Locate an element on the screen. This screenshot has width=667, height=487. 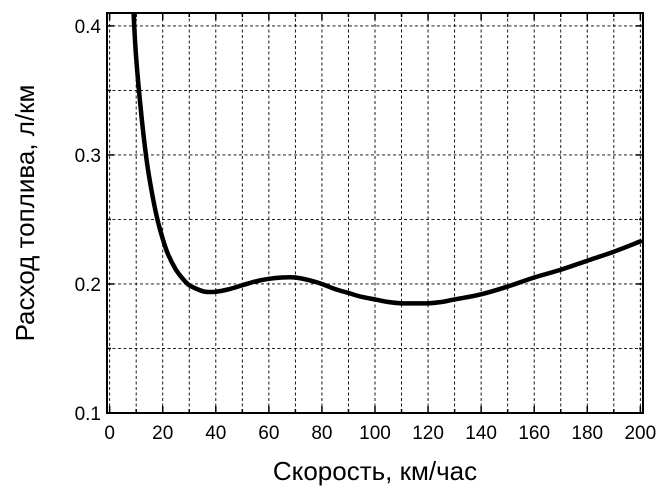
x-tick-labels: 0 20 40 60 80 100 120 140 160 180 200 is located at coordinates (380, 433).